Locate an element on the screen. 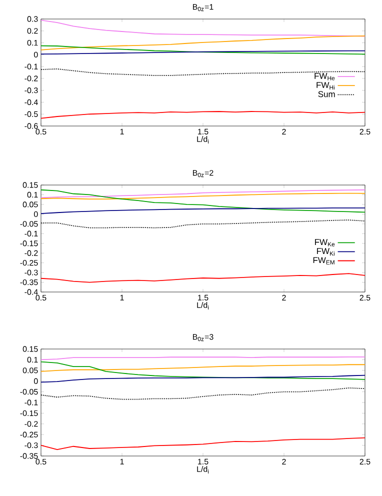  y-tick-label: -0.5 is located at coordinates (31, 114).